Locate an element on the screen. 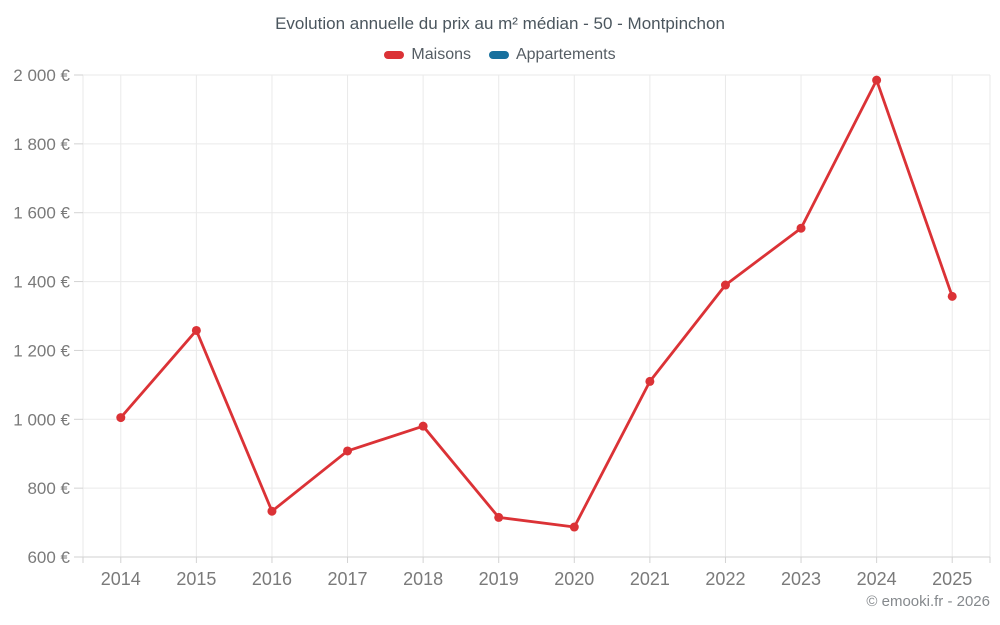 The width and height of the screenshot is (1000, 625). y-tick-label: 2 000 € is located at coordinates (41, 75).